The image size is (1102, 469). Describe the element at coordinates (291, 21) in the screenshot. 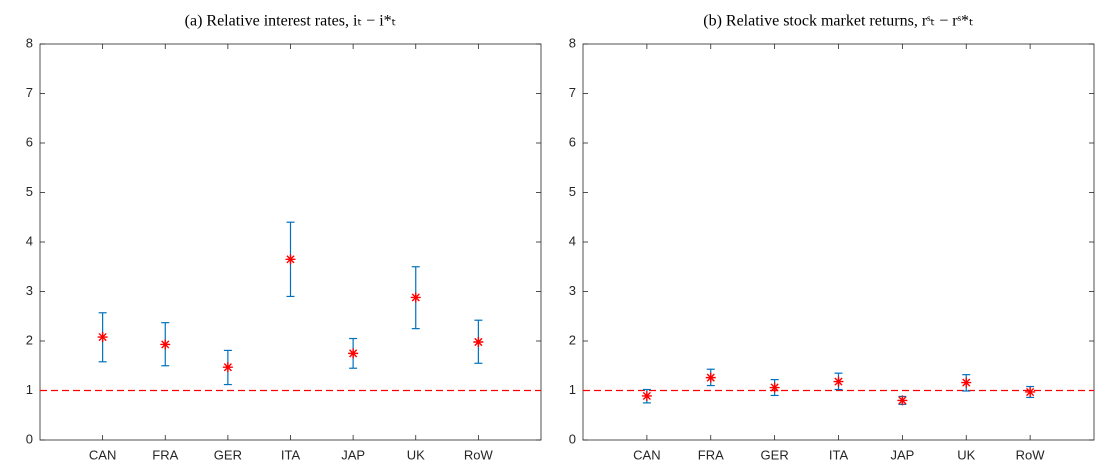

I see `chart-title: (a) Relative interest rates, iₜ − i*ₜ` at that location.